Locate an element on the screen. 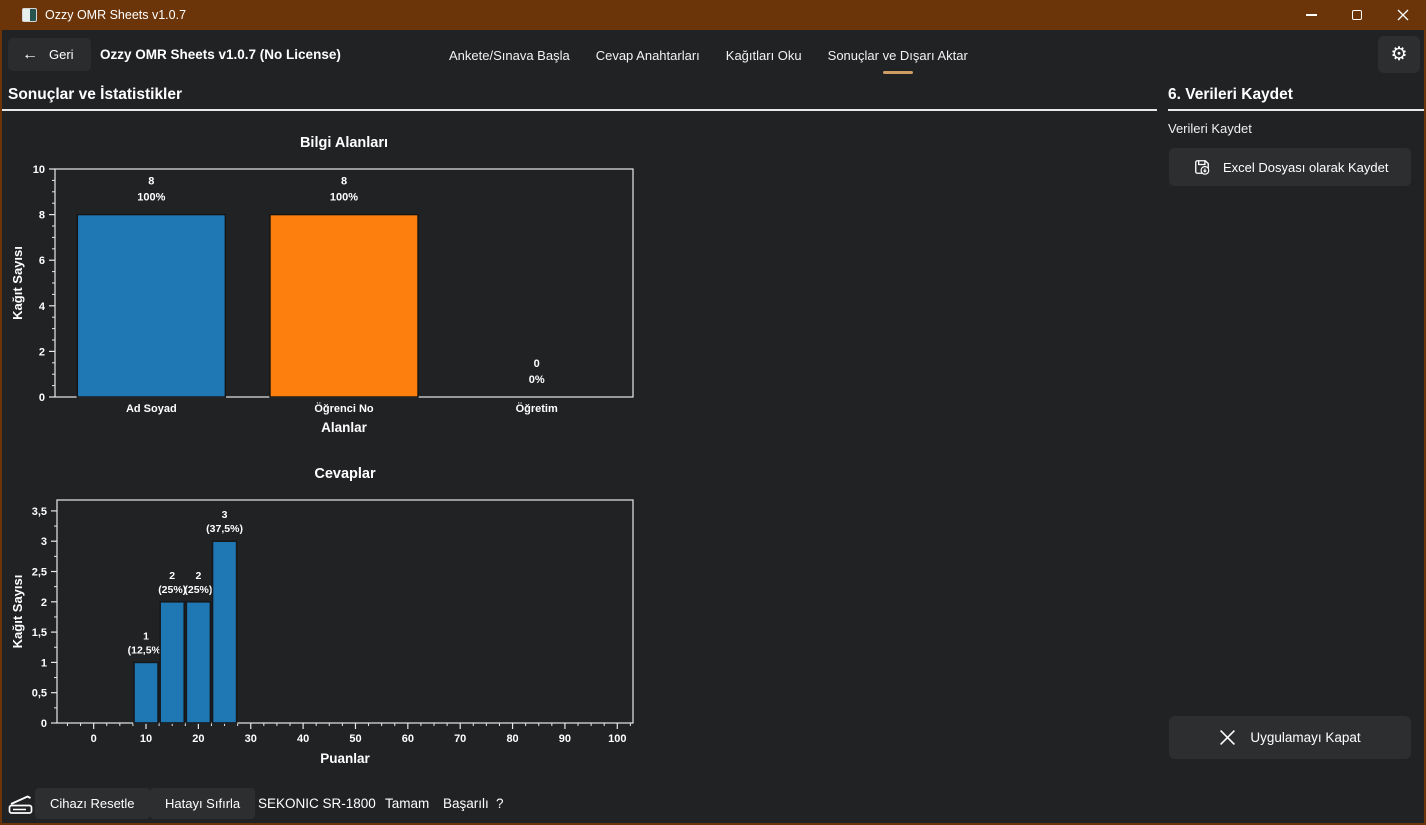  quit-app-button: Uygulamayı Kapat is located at coordinates (1290, 737).